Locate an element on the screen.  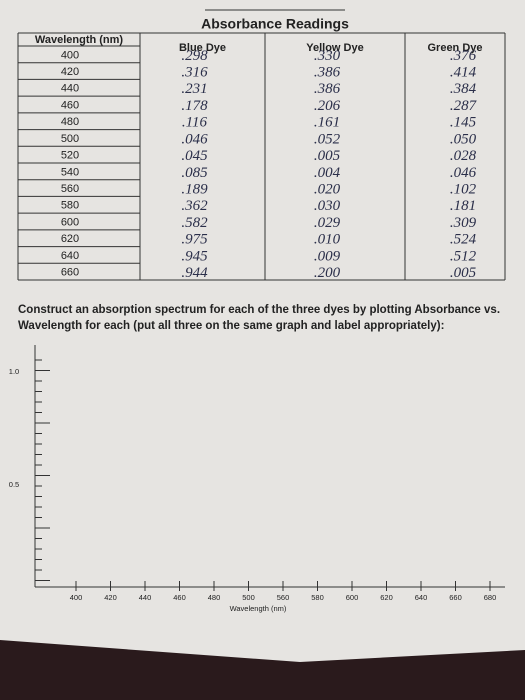
x-tick-label: 400 is located at coordinates (76, 597).